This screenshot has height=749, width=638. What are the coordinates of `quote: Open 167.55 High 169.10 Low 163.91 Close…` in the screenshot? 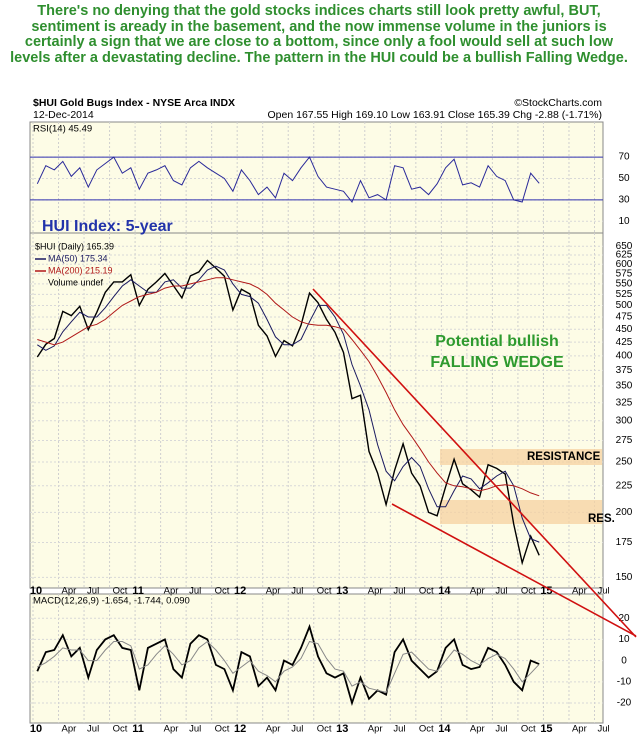 It's located at (435, 115).